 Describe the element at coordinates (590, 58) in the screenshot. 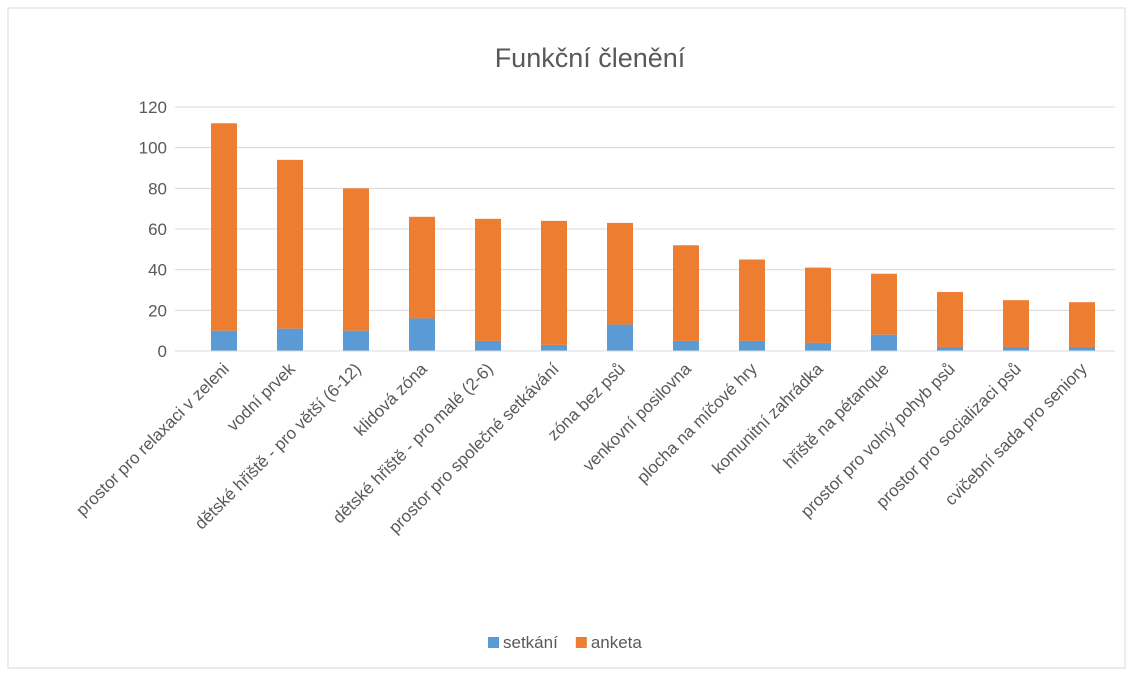

I see `chart-title: Funkční členění` at that location.